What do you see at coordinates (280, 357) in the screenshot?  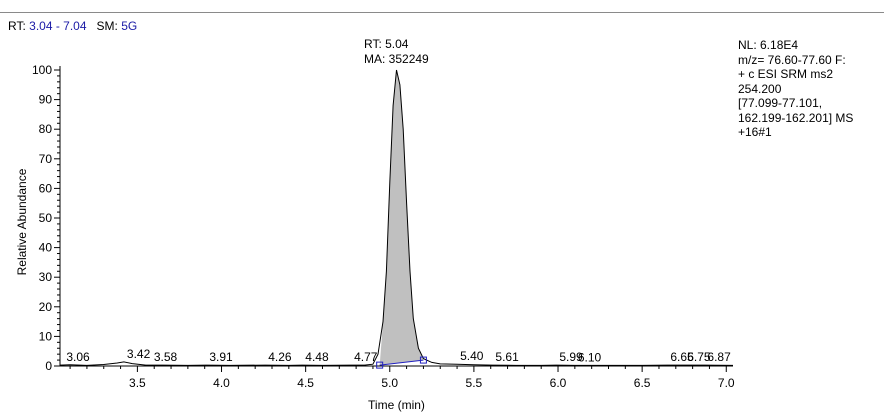 I see `peak-label: 4.26` at bounding box center [280, 357].